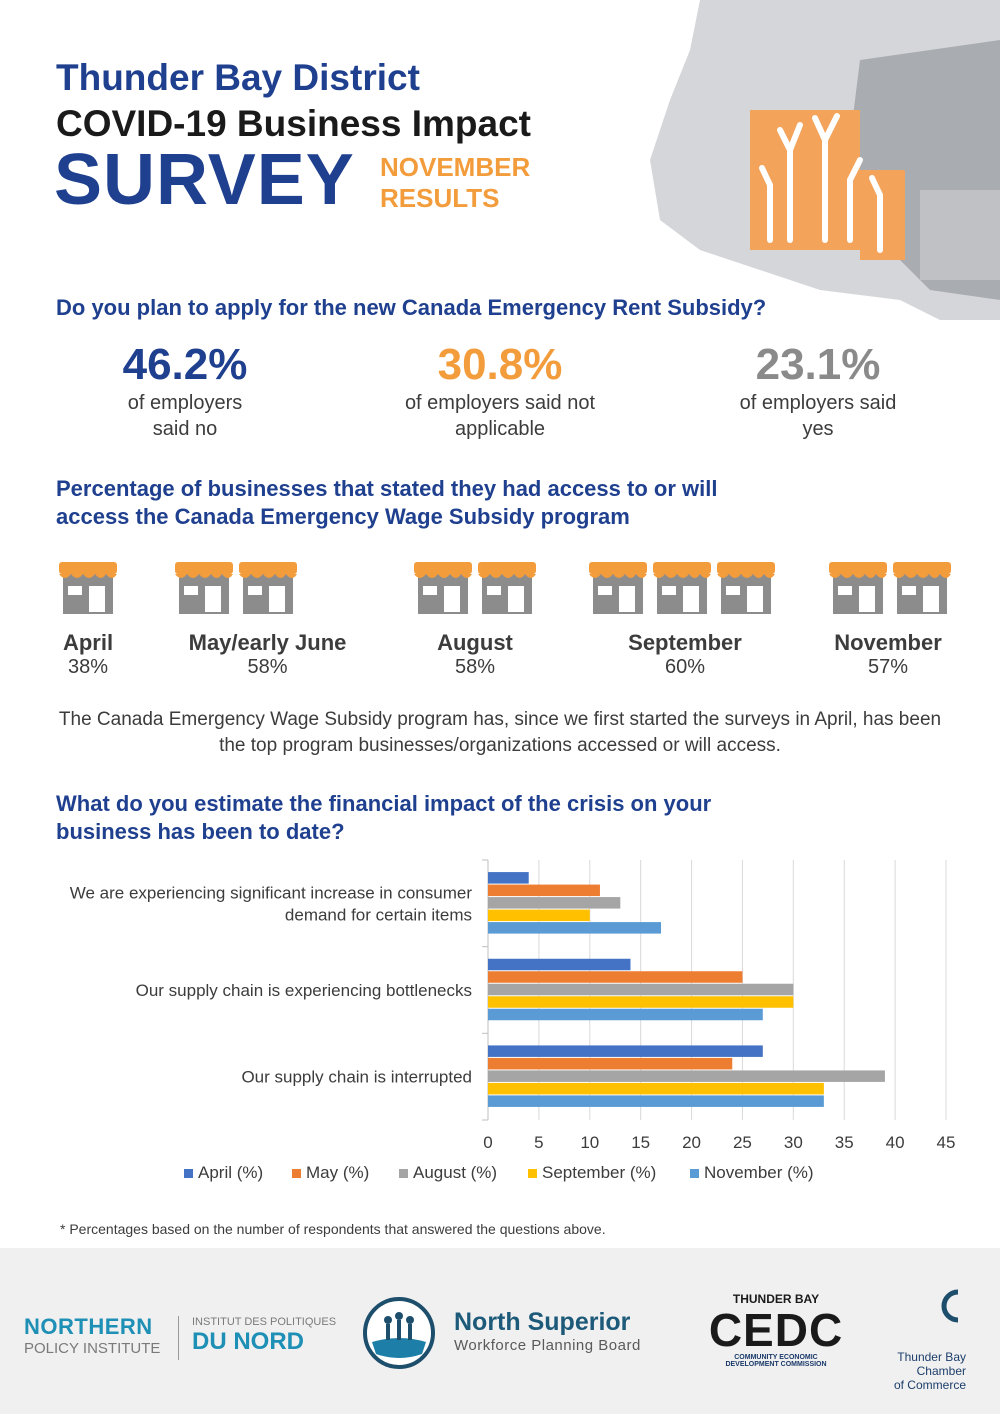 Image resolution: width=1000 pixels, height=1414 pixels. What do you see at coordinates (793, 1142) in the screenshot?
I see `x-tick-label: 30` at bounding box center [793, 1142].